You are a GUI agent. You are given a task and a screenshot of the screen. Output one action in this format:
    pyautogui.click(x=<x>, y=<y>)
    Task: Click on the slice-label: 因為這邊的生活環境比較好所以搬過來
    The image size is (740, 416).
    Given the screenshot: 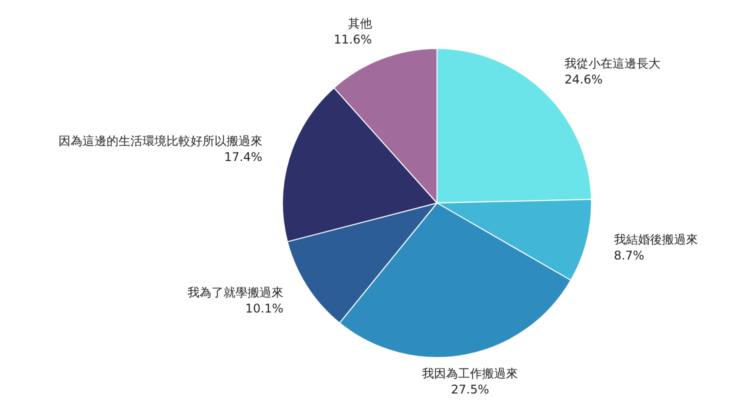 What is the action you would take?
    pyautogui.click(x=160, y=141)
    